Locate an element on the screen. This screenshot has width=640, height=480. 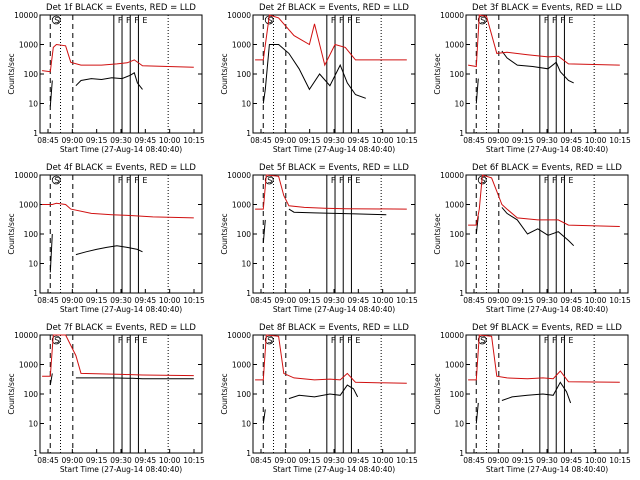
chart-title: Det 4f BLACK = Events, RED = LLD is located at coordinates (121, 168).